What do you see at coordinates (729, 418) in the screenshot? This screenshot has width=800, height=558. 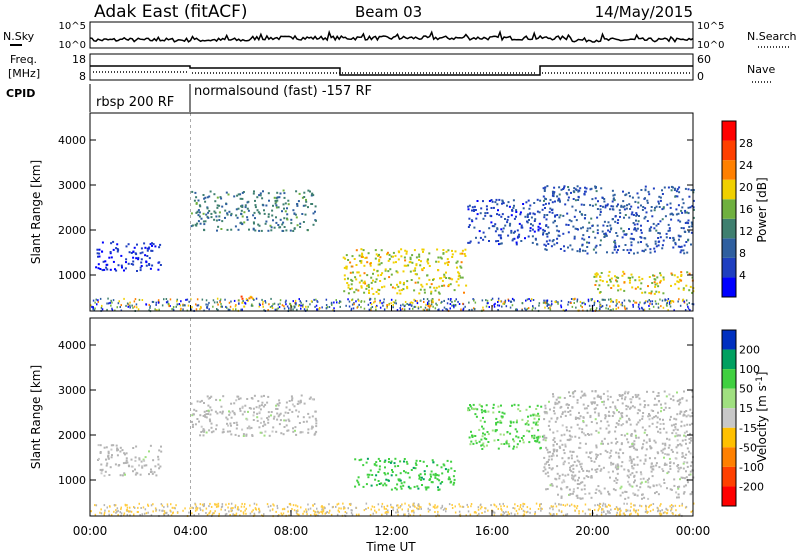 I see `velocity-colorbar-segment` at bounding box center [729, 418].